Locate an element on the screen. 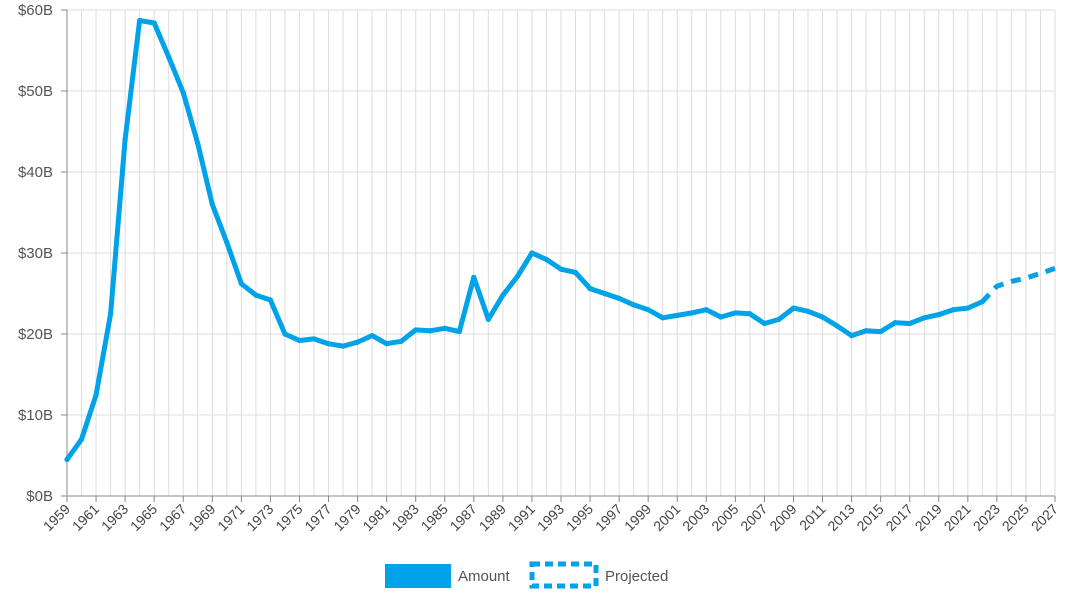 This screenshot has width=1068, height=600. y-tick-label: $0B is located at coordinates (39, 496).